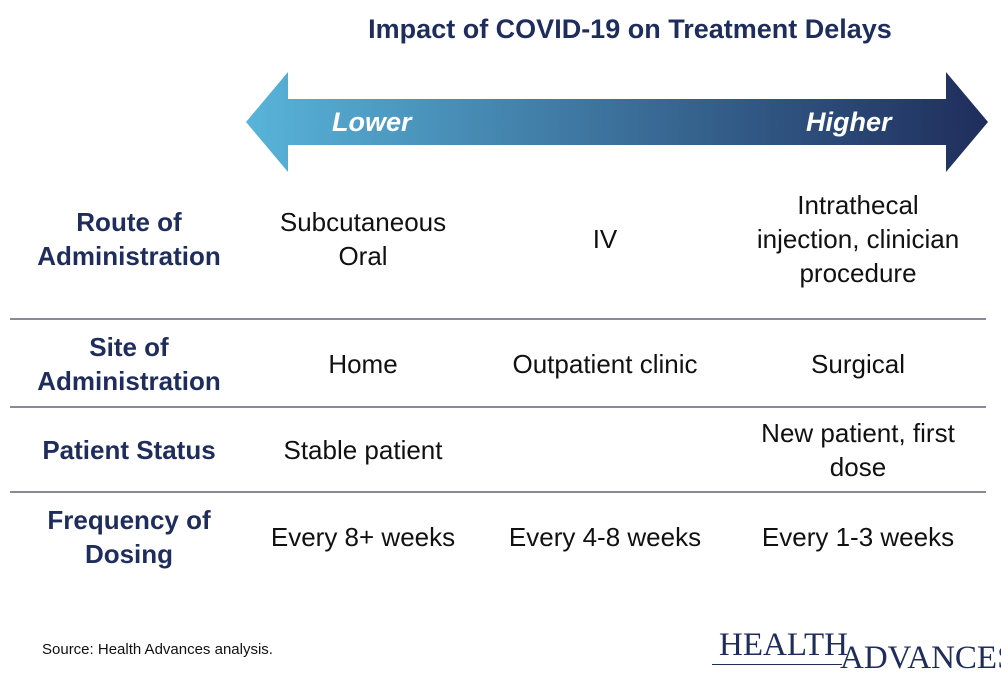 The width and height of the screenshot is (1001, 692). What do you see at coordinates (783, 645) in the screenshot?
I see `logo-word-health: HEALTH` at bounding box center [783, 645].